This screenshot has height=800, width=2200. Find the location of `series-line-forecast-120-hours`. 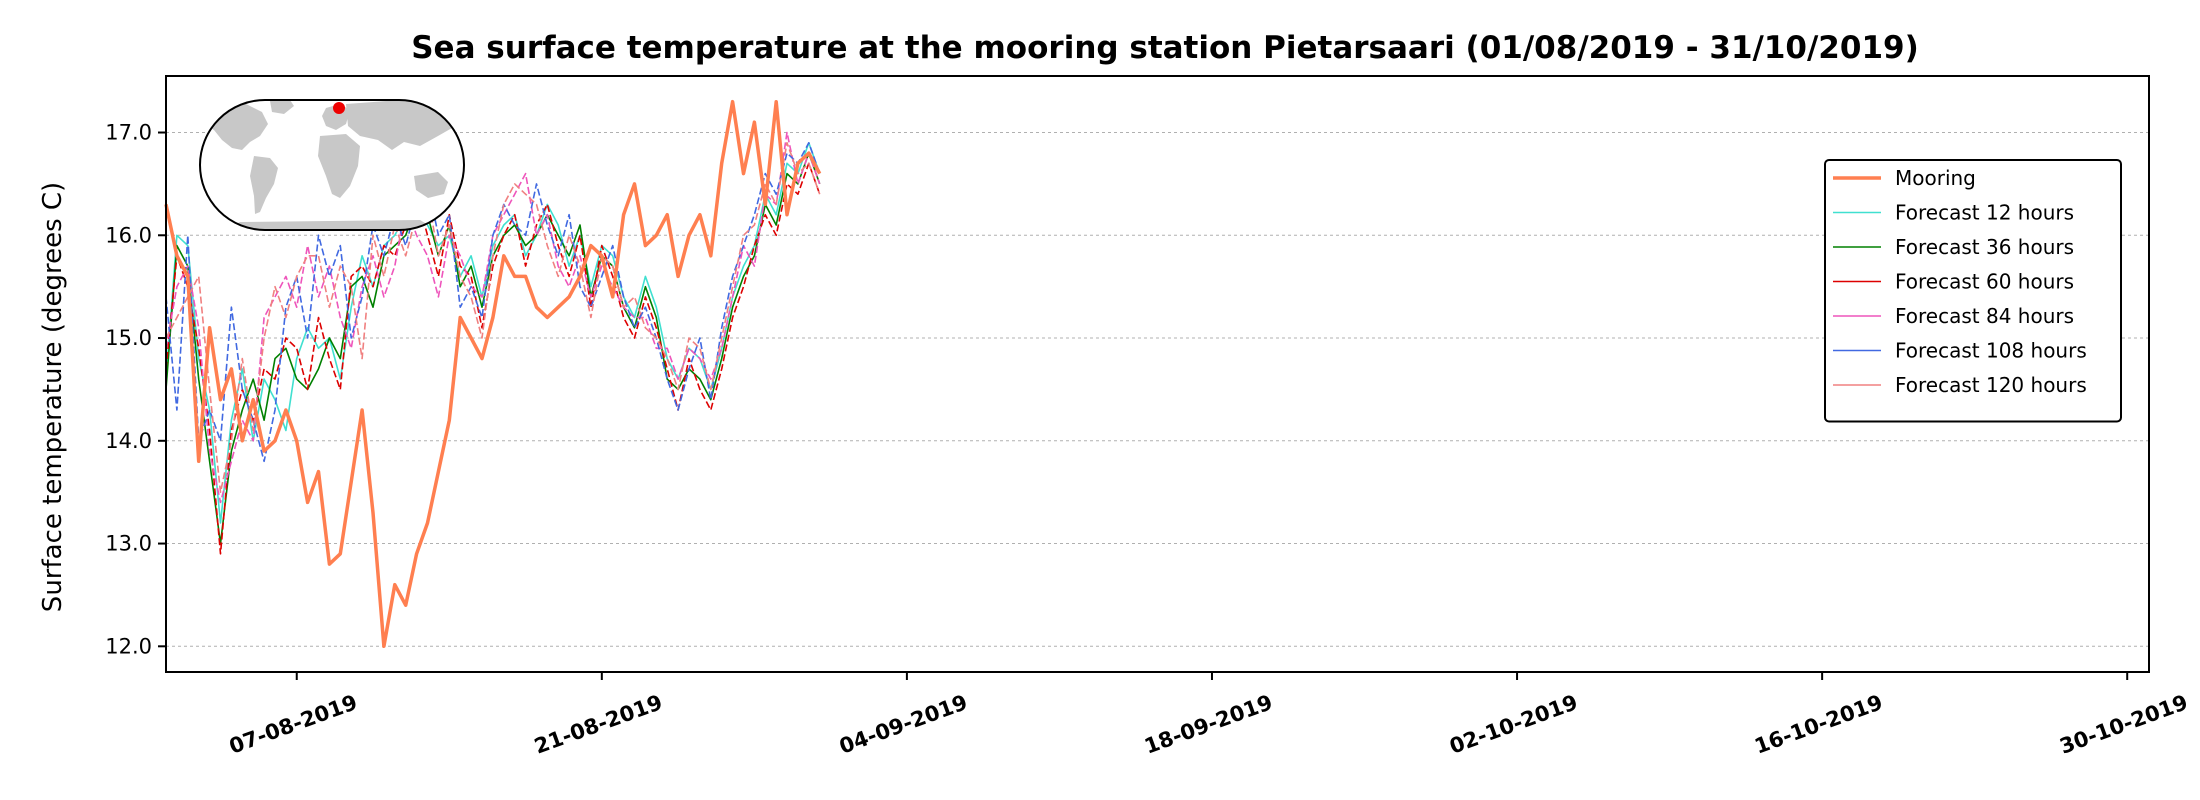

series-line-forecast-120-hours is located at coordinates (493, 318).